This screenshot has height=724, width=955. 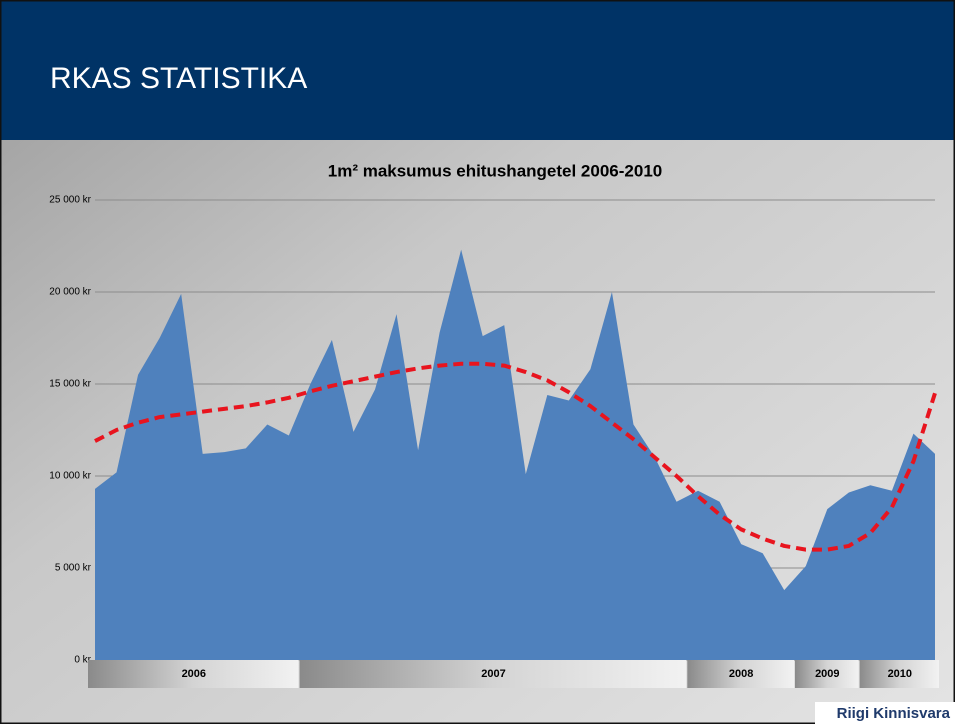 I want to click on year-label: 2010, so click(x=900, y=674).